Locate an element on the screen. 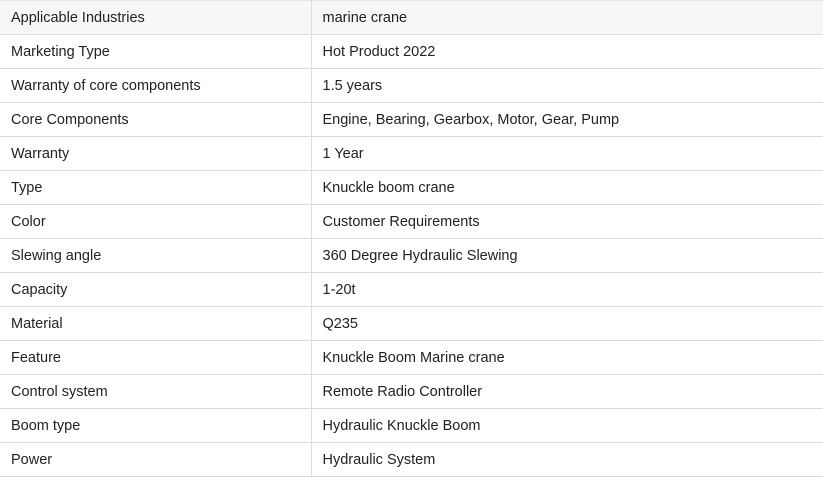 The width and height of the screenshot is (823, 492). table-row: Color Customer Requirements is located at coordinates (411, 221).